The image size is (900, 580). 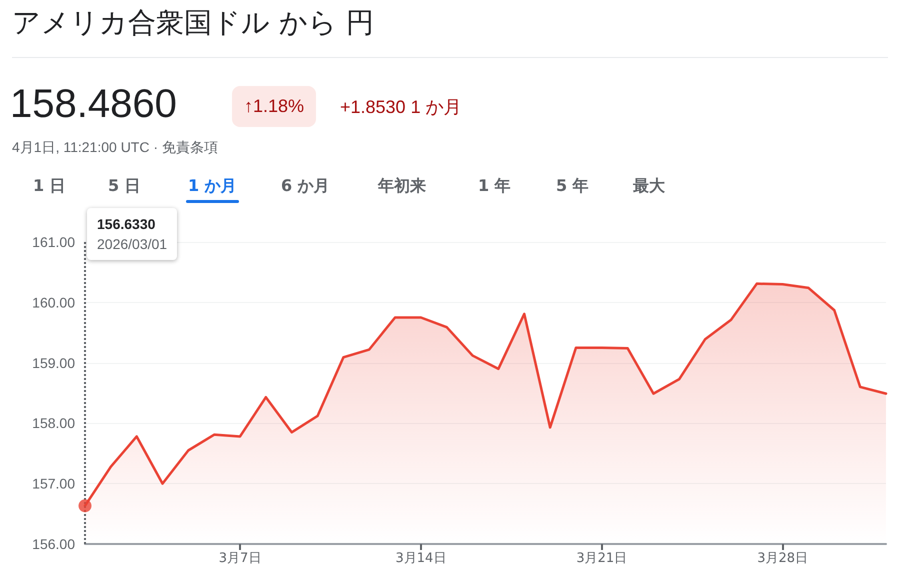 What do you see at coordinates (240, 558) in the screenshot?
I see `x-tick-label: 3月7日` at bounding box center [240, 558].